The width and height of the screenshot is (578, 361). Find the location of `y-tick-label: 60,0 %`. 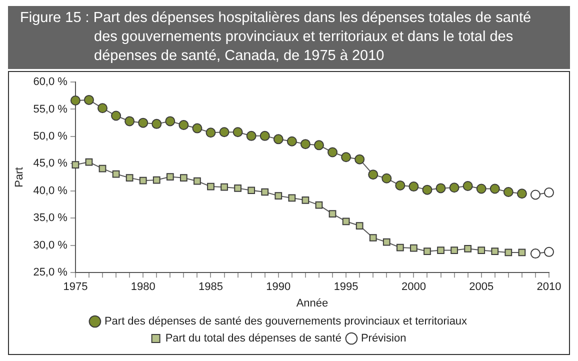

y-tick-label: 60,0 % is located at coordinates (50, 82).